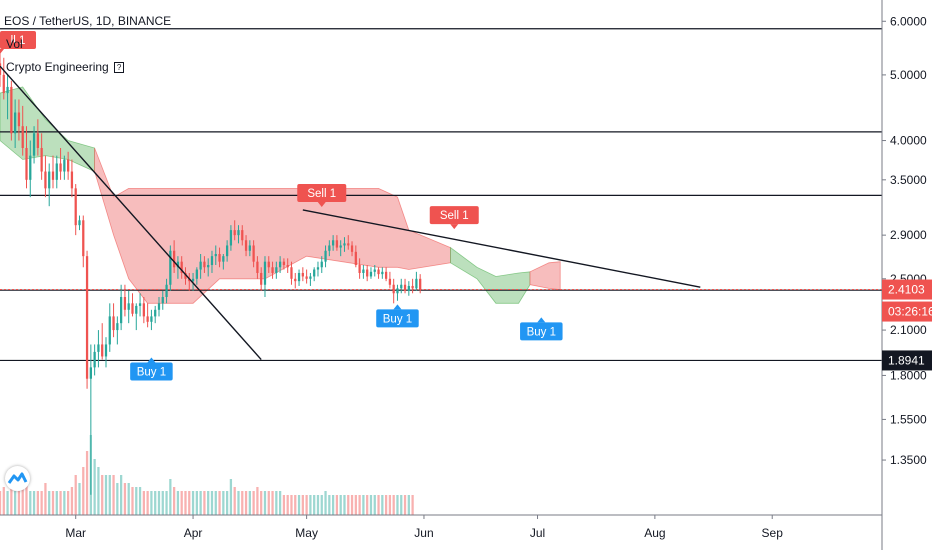  I want to click on level-price-marker-bg, so click(907, 360).